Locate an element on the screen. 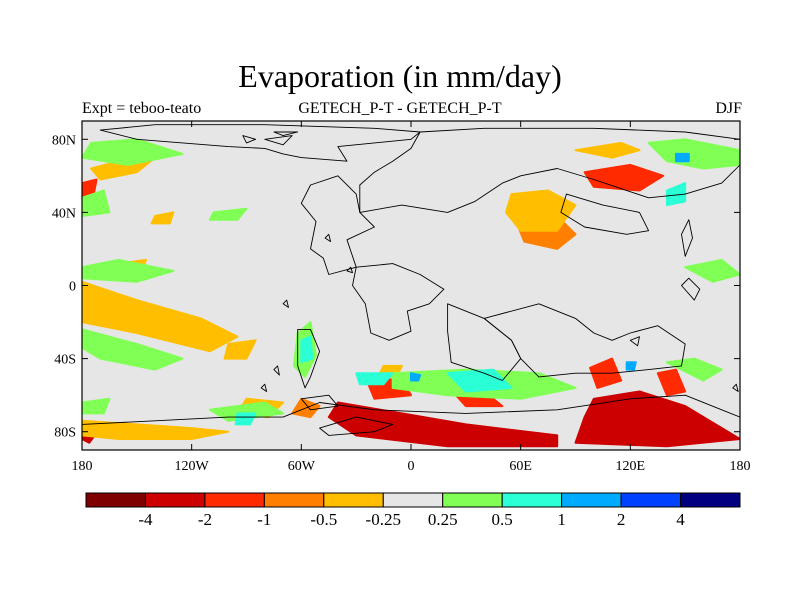 Image resolution: width=800 pixels, height=600 pixels. colorbar-label: -2 is located at coordinates (205, 519).